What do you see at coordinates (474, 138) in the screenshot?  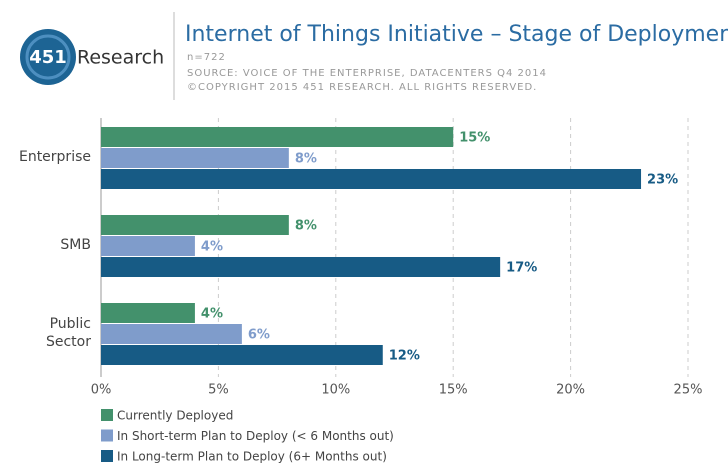 I see `value-label: 15%` at bounding box center [474, 138].